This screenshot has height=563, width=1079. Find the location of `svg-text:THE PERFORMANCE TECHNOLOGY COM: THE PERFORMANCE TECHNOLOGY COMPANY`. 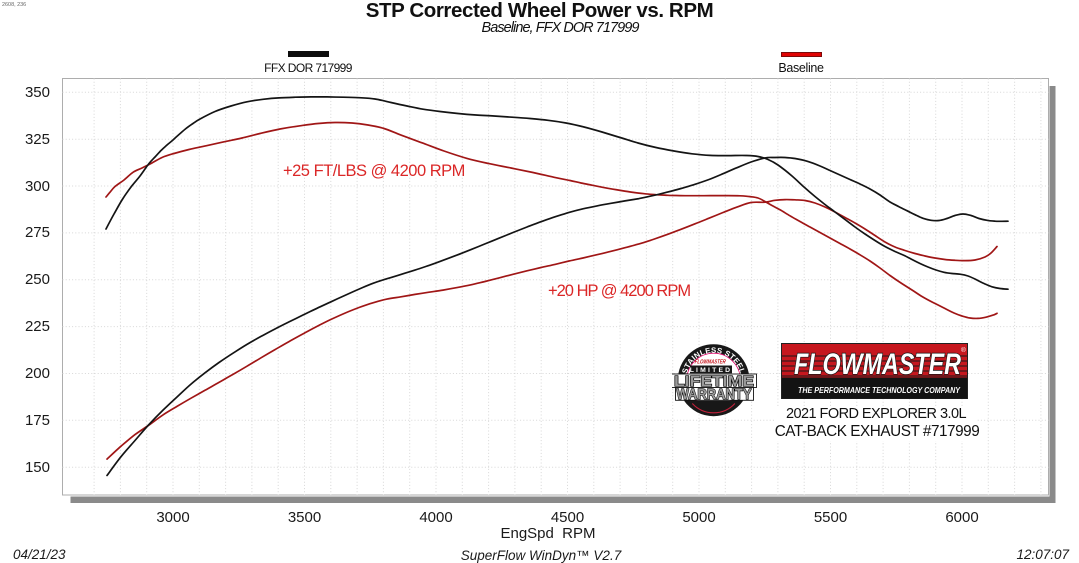

svg-text:THE PERFORMANCE TECHNOLOGY COM: THE PERFORMANCE TECHNOLOGY COMPANY is located at coordinates (879, 390).